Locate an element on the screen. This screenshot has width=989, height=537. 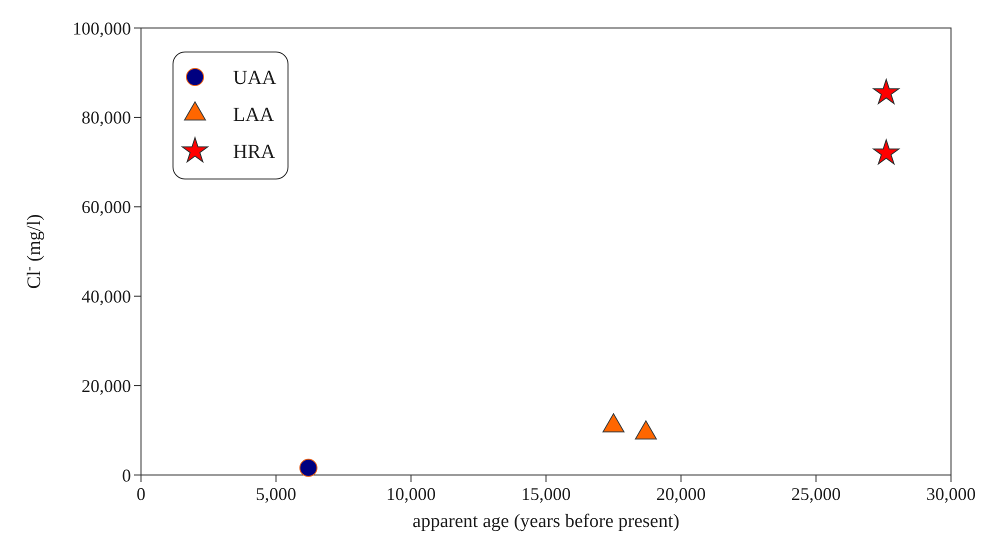
y-tick-label: 60,000 is located at coordinates (106, 207).